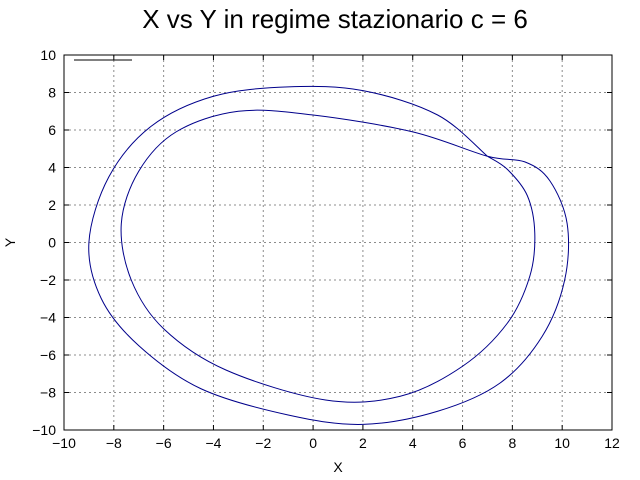 The width and height of the screenshot is (640, 480). What do you see at coordinates (263, 443) in the screenshot?
I see `x-tick-label: −2` at bounding box center [263, 443].